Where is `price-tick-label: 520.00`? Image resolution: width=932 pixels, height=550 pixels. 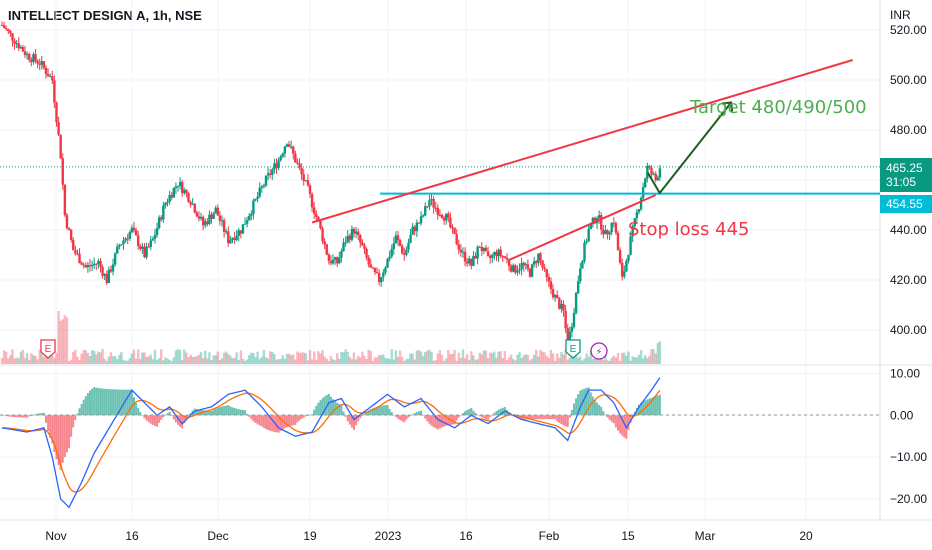 price-tick-label: 520.00 is located at coordinates (908, 30).